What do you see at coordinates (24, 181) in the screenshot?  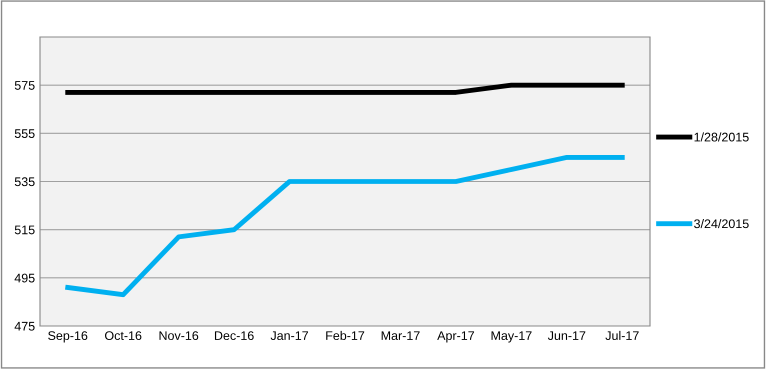 I see `y-tick-label: 535` at bounding box center [24, 181].